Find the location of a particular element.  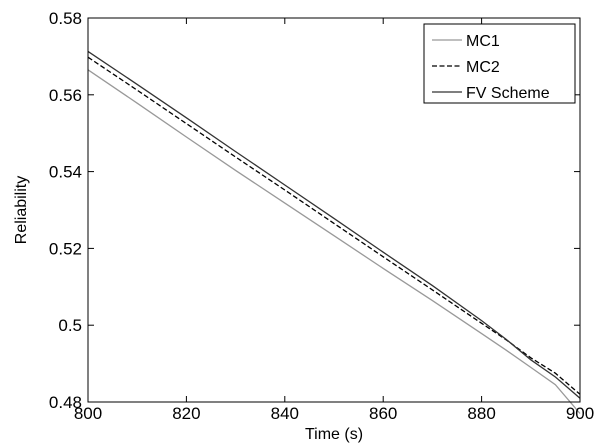

y-tick-label: 0.5 is located at coordinates (70, 325).